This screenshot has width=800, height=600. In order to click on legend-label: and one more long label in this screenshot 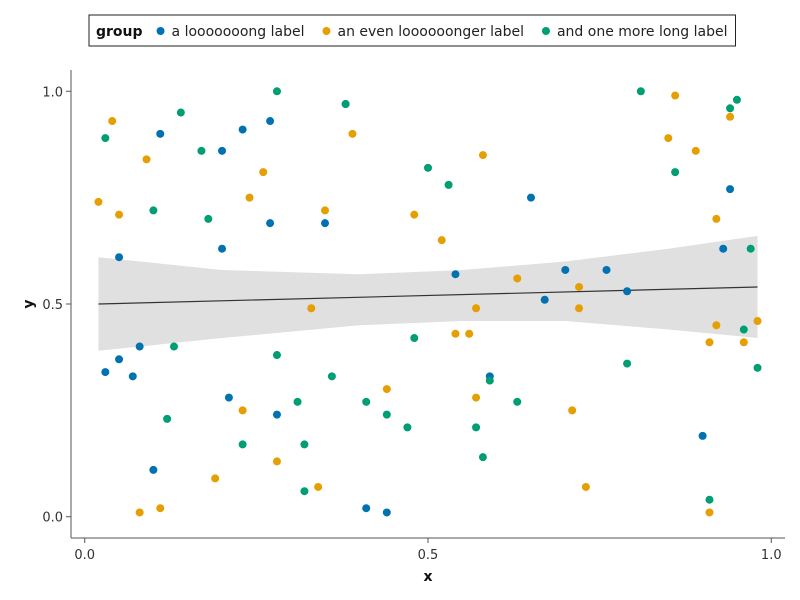, I will do `click(642, 32)`.